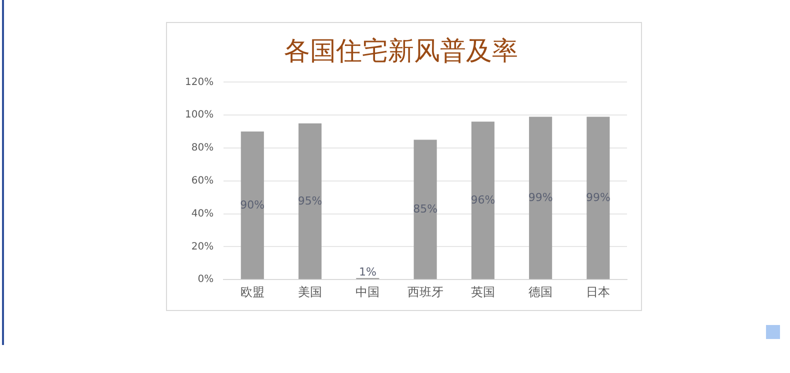 The width and height of the screenshot is (790, 373). I want to click on y-tick-label: 120%, so click(199, 82).